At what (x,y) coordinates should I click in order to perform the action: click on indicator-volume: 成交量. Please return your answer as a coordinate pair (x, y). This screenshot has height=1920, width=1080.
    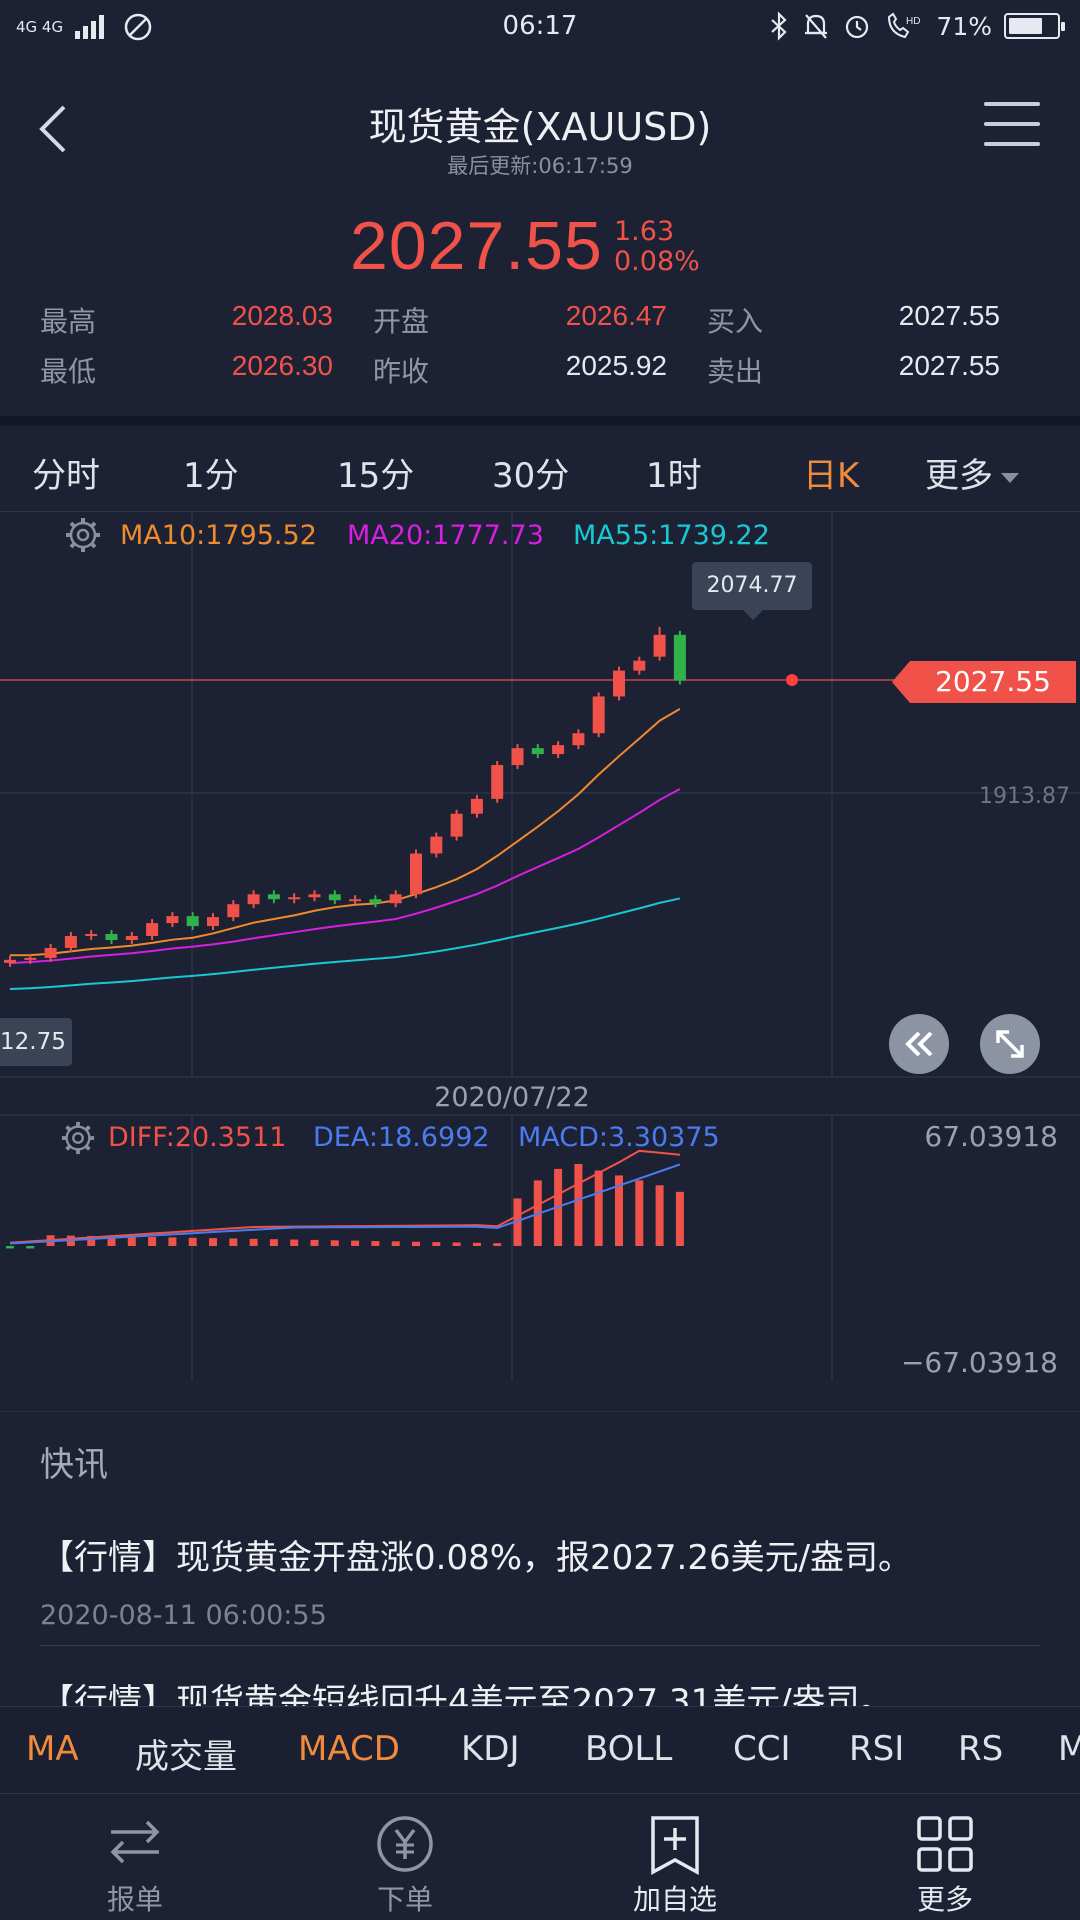
    Looking at the image, I should click on (186, 1757).